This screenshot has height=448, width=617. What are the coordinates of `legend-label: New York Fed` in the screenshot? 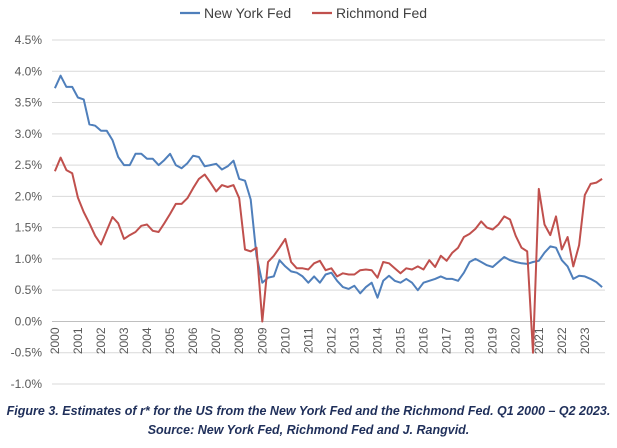 It's located at (247, 13).